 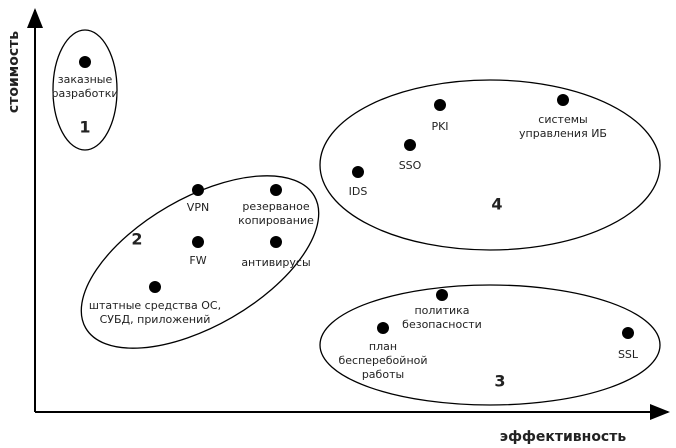 What do you see at coordinates (155, 305) in the screenshot?
I see `point-label: штатные средства ОС,` at bounding box center [155, 305].